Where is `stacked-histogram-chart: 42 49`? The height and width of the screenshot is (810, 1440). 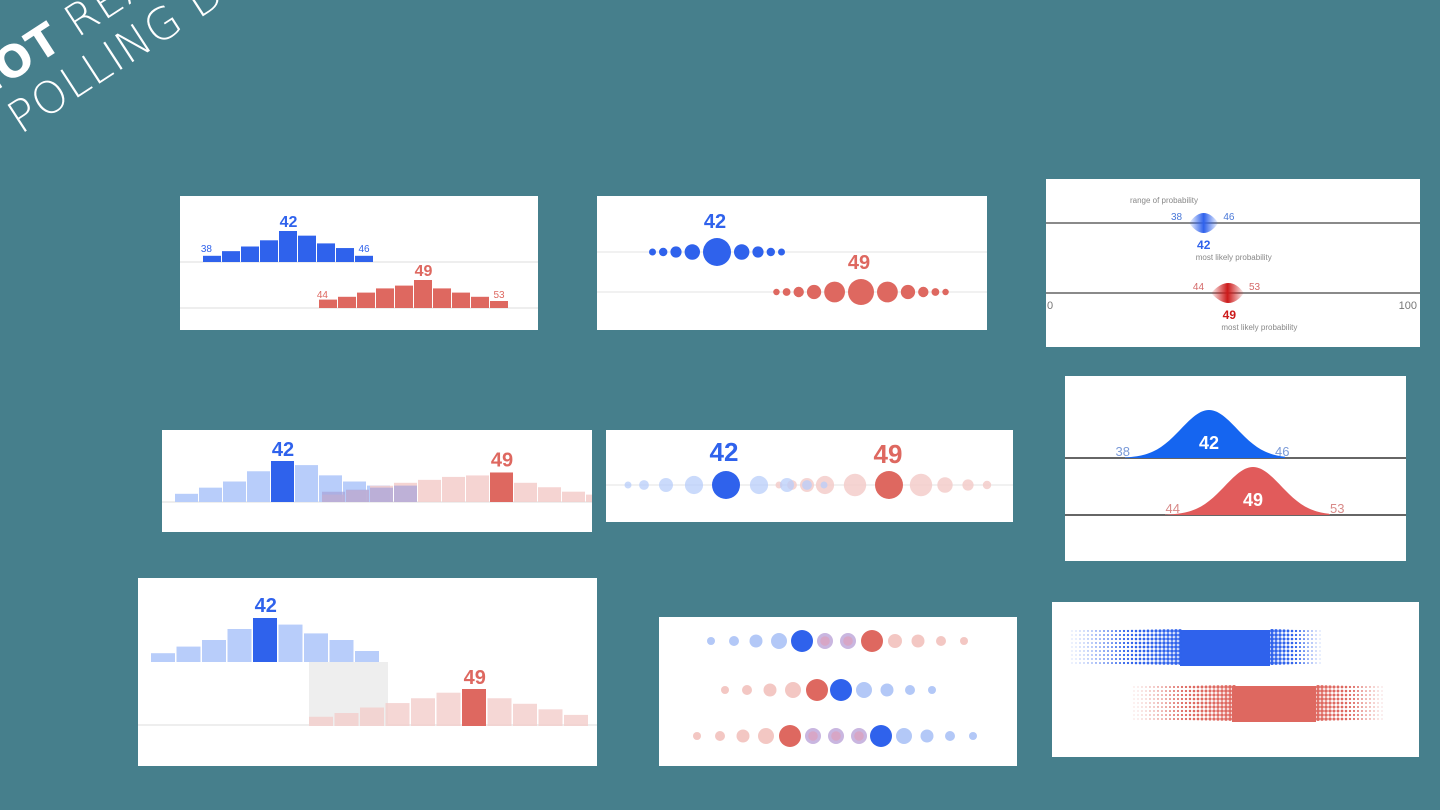
stacked-histogram-chart: 42 49 is located at coordinates (367, 660).